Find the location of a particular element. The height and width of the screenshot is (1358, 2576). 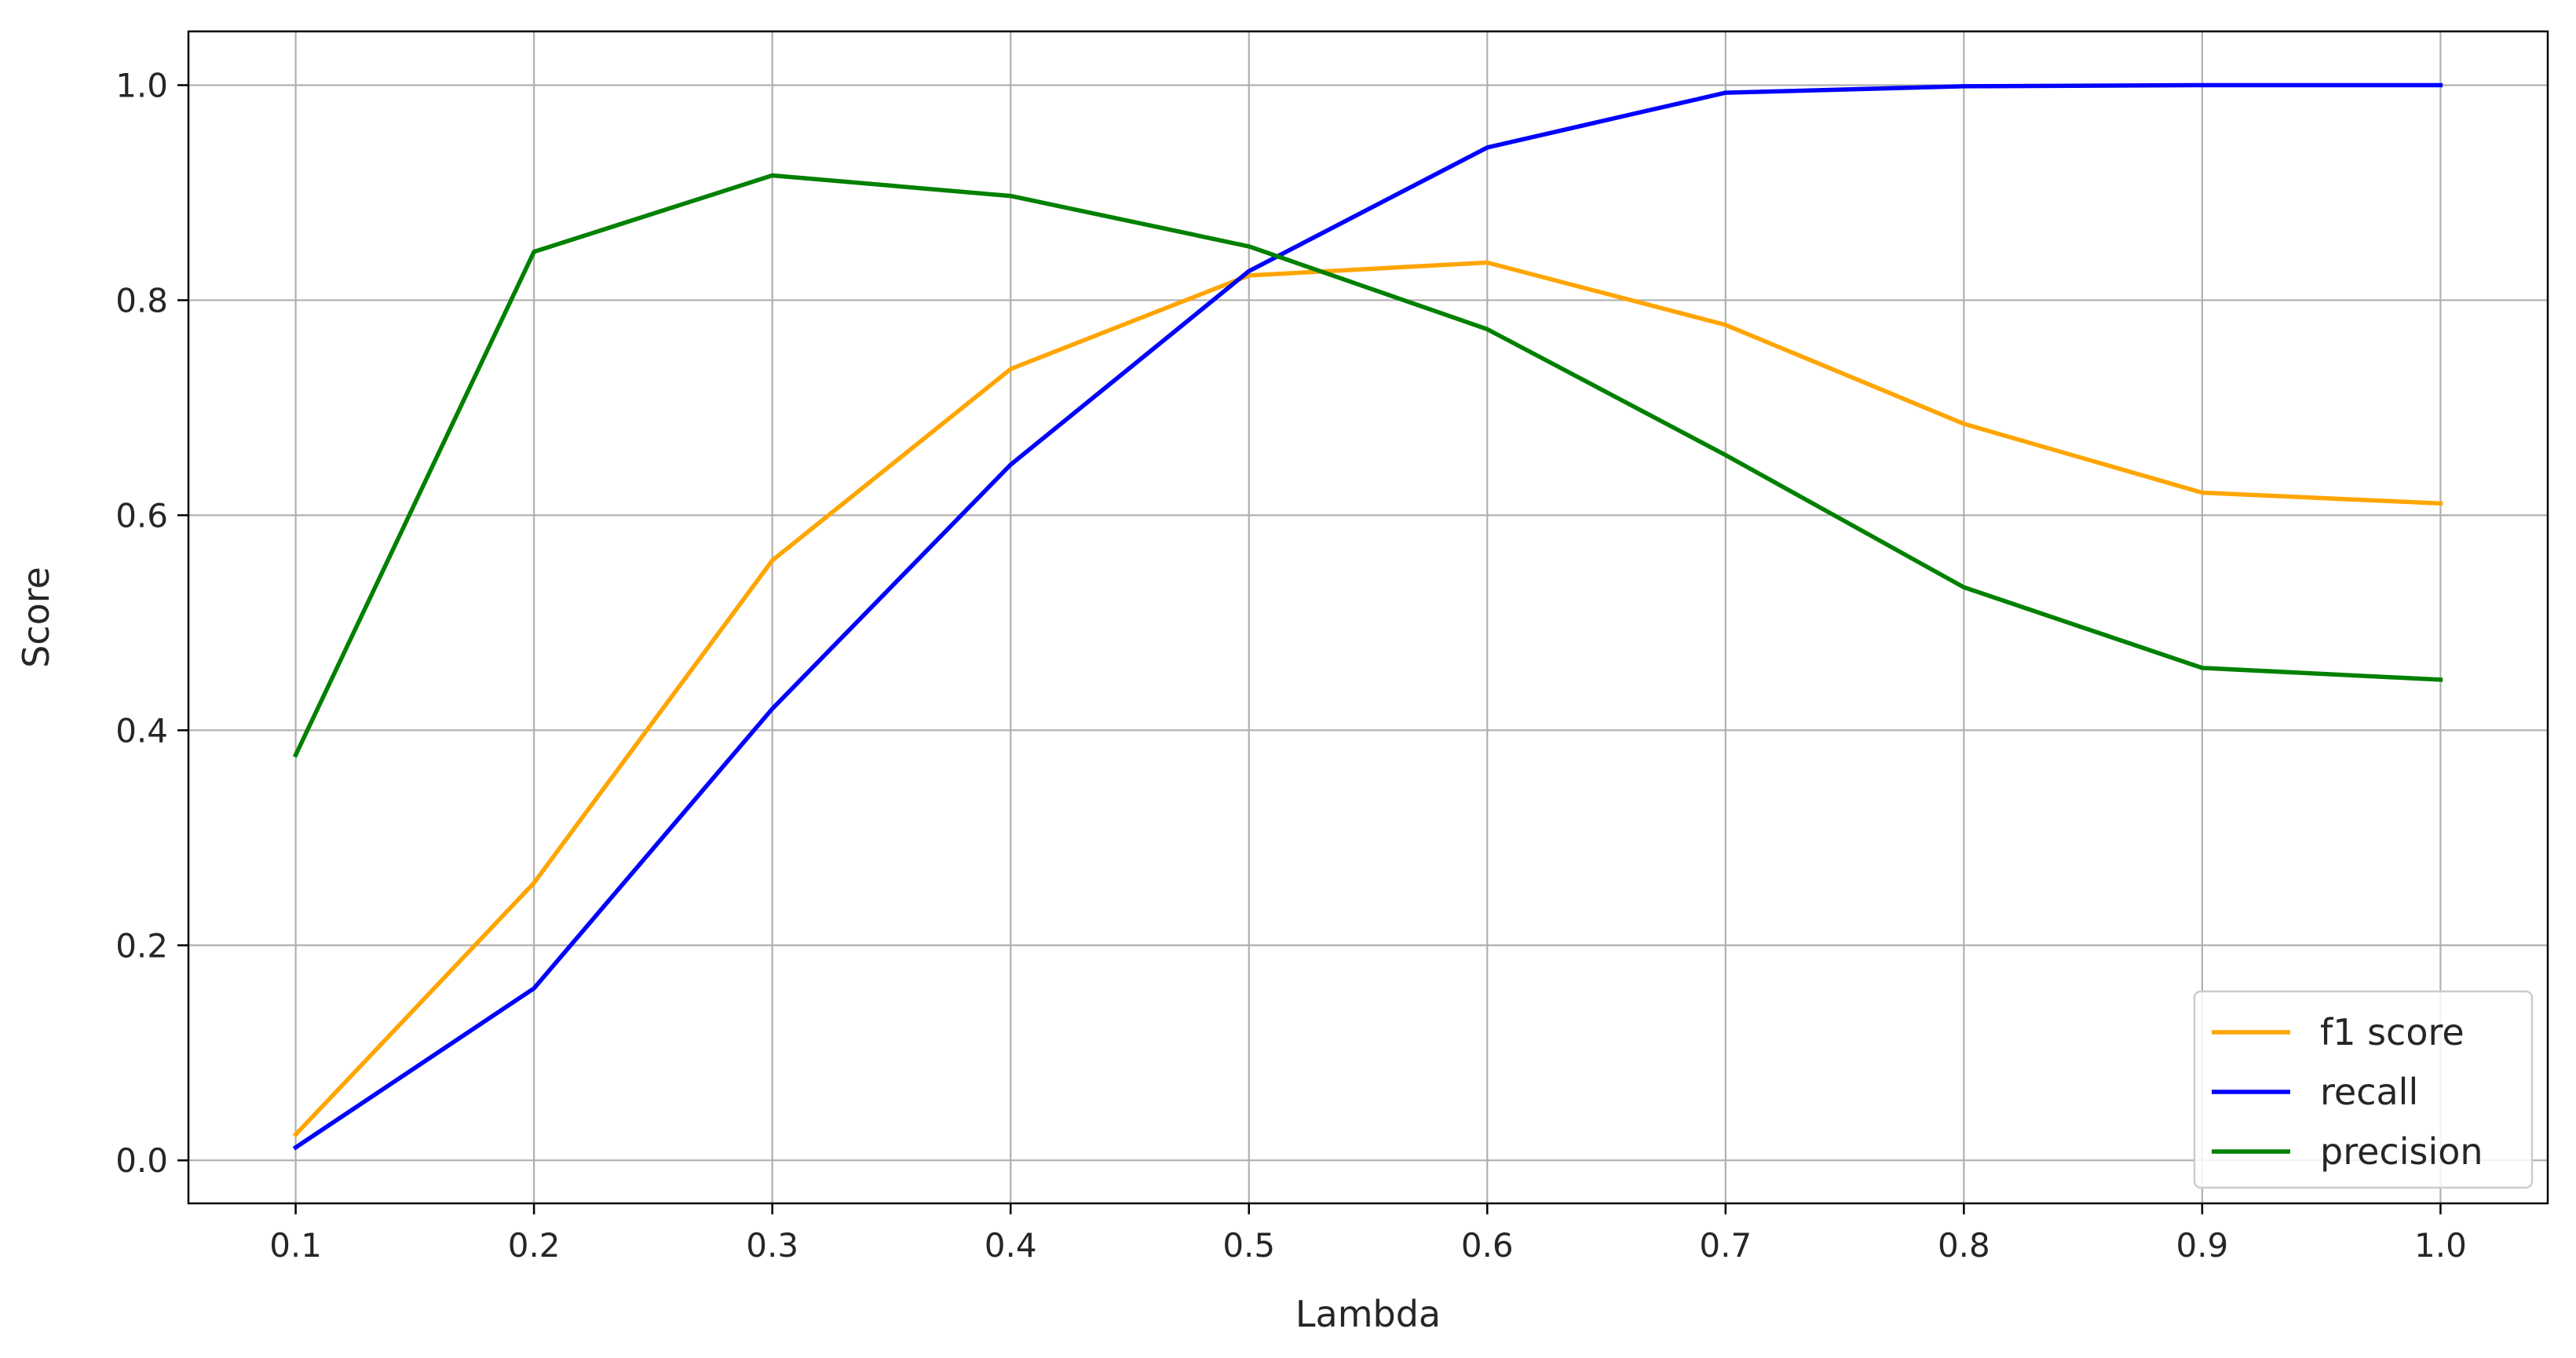

x-tick-label: 0.7 is located at coordinates (1725, 1245).